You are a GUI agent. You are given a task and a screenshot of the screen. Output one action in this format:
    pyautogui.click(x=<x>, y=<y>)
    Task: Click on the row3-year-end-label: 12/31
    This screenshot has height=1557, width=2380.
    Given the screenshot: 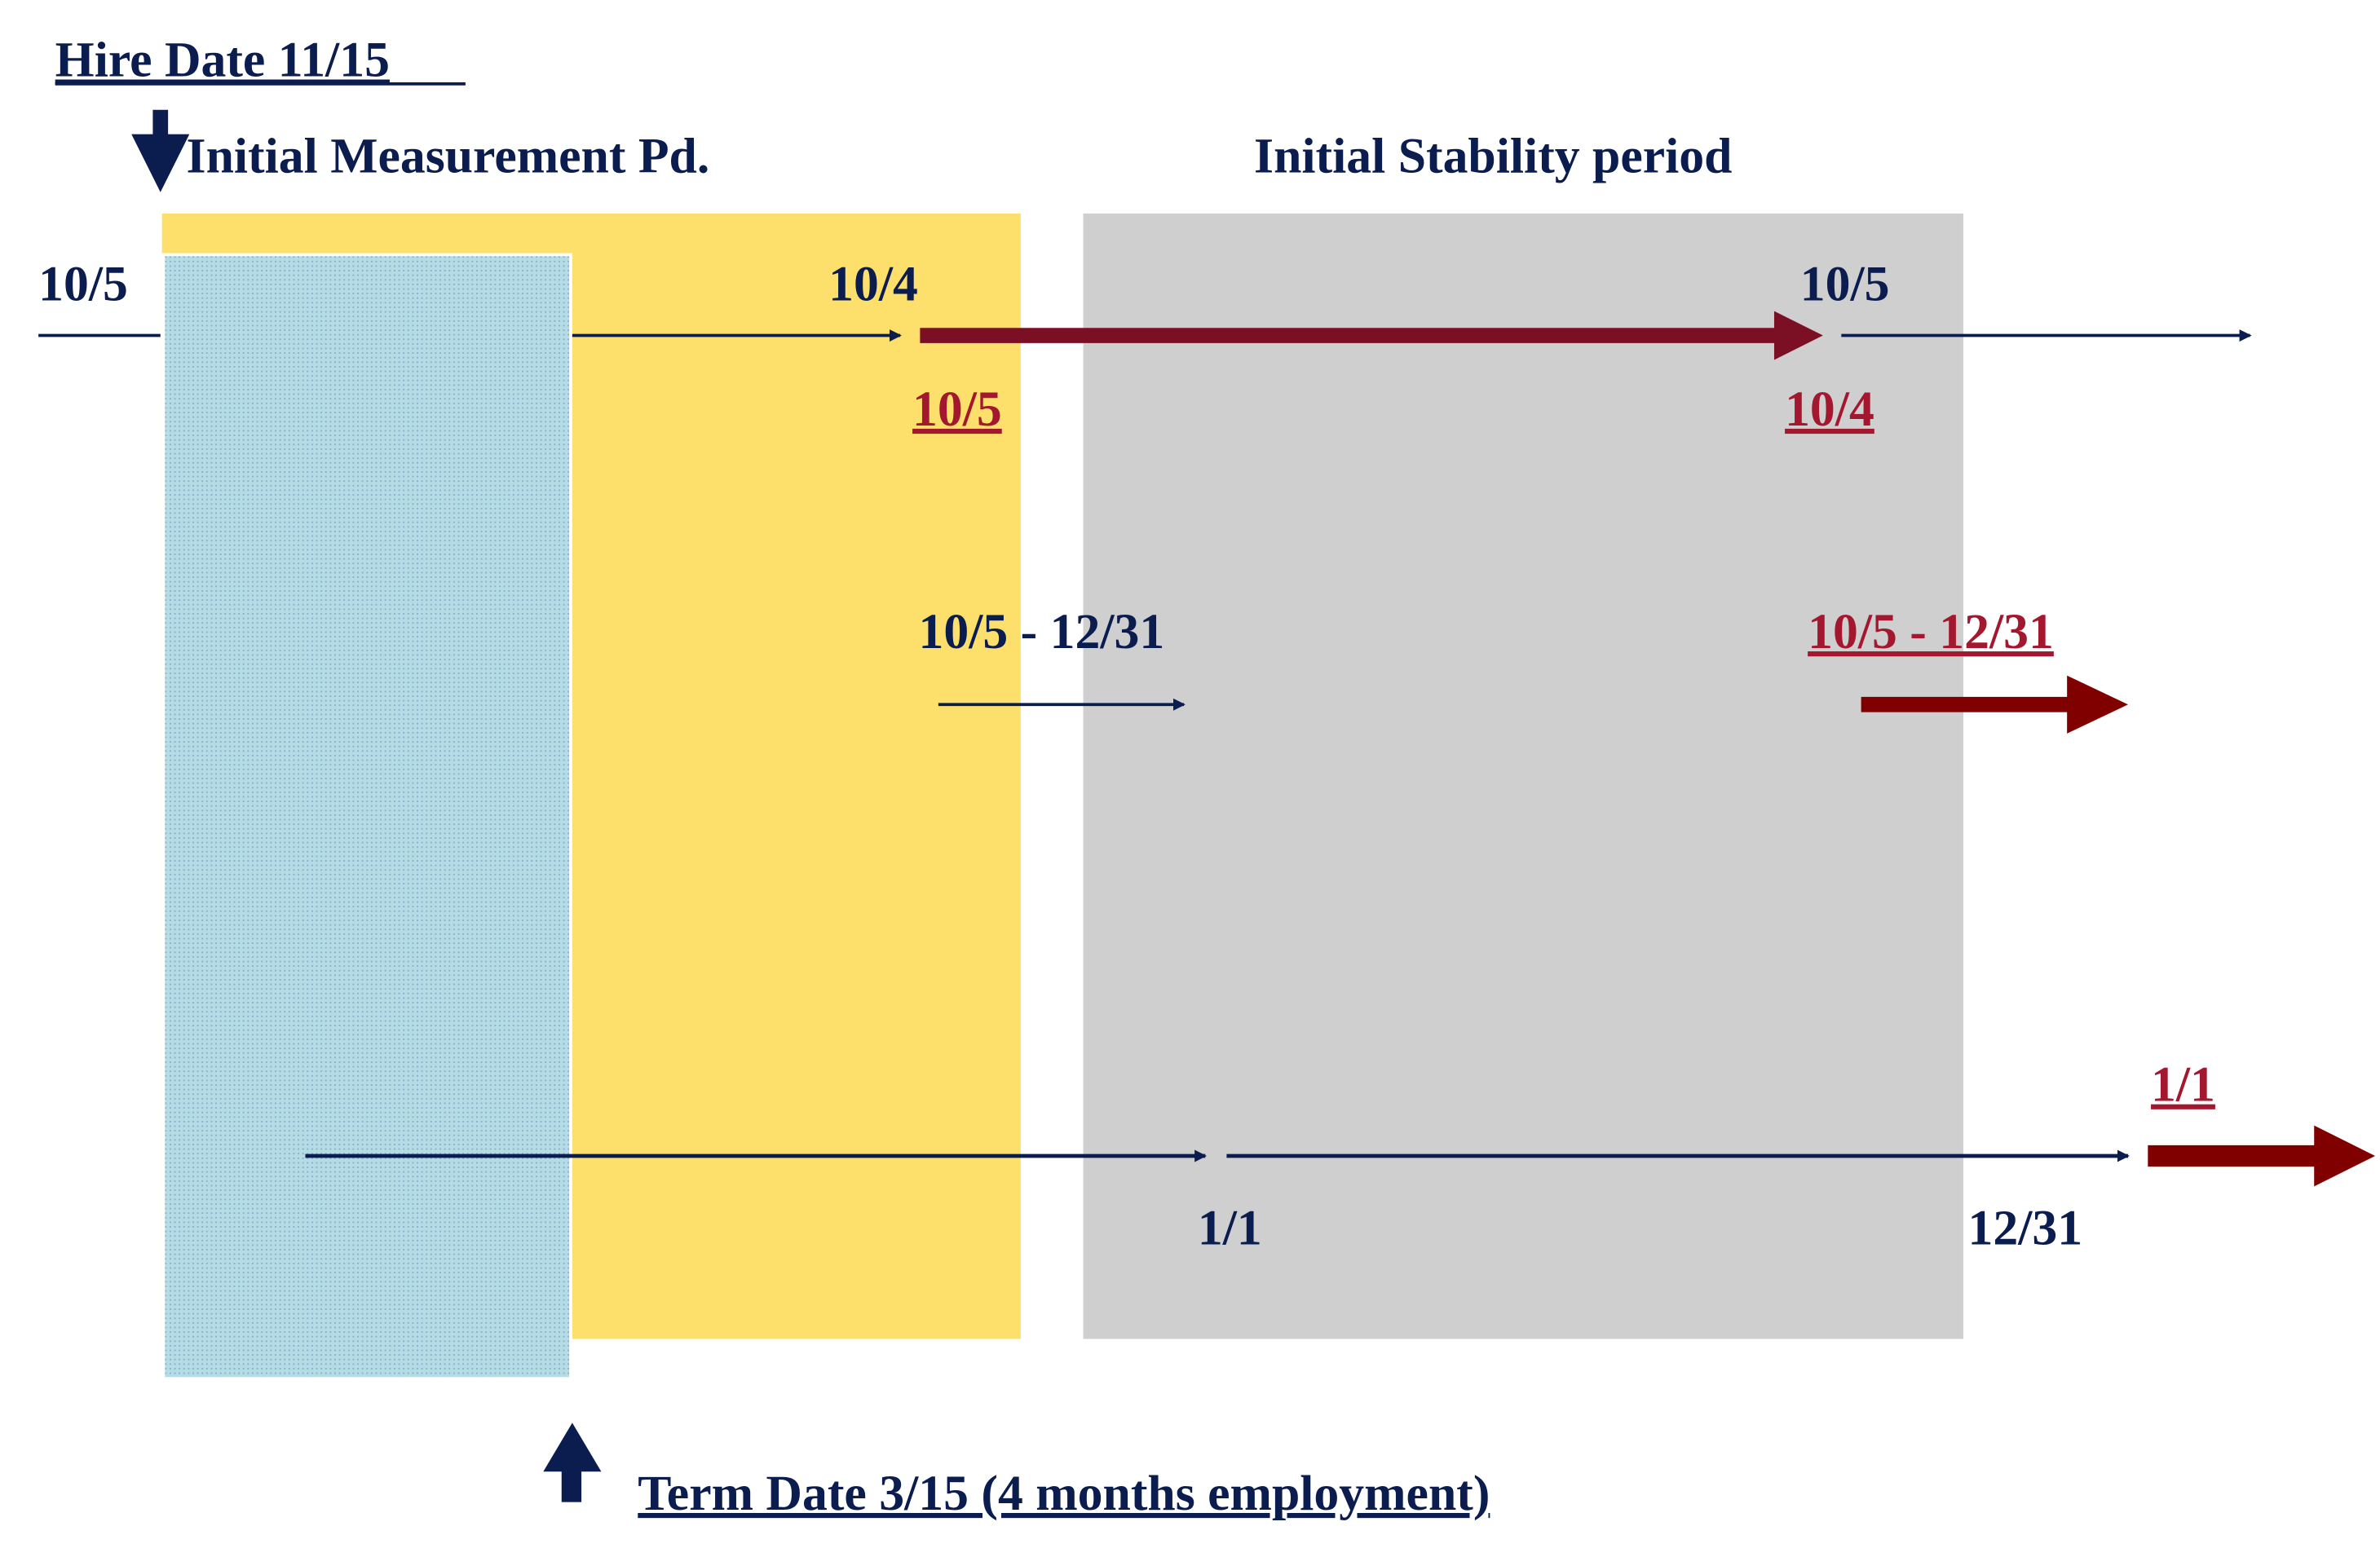 What is the action you would take?
    pyautogui.click(x=2026, y=1228)
    